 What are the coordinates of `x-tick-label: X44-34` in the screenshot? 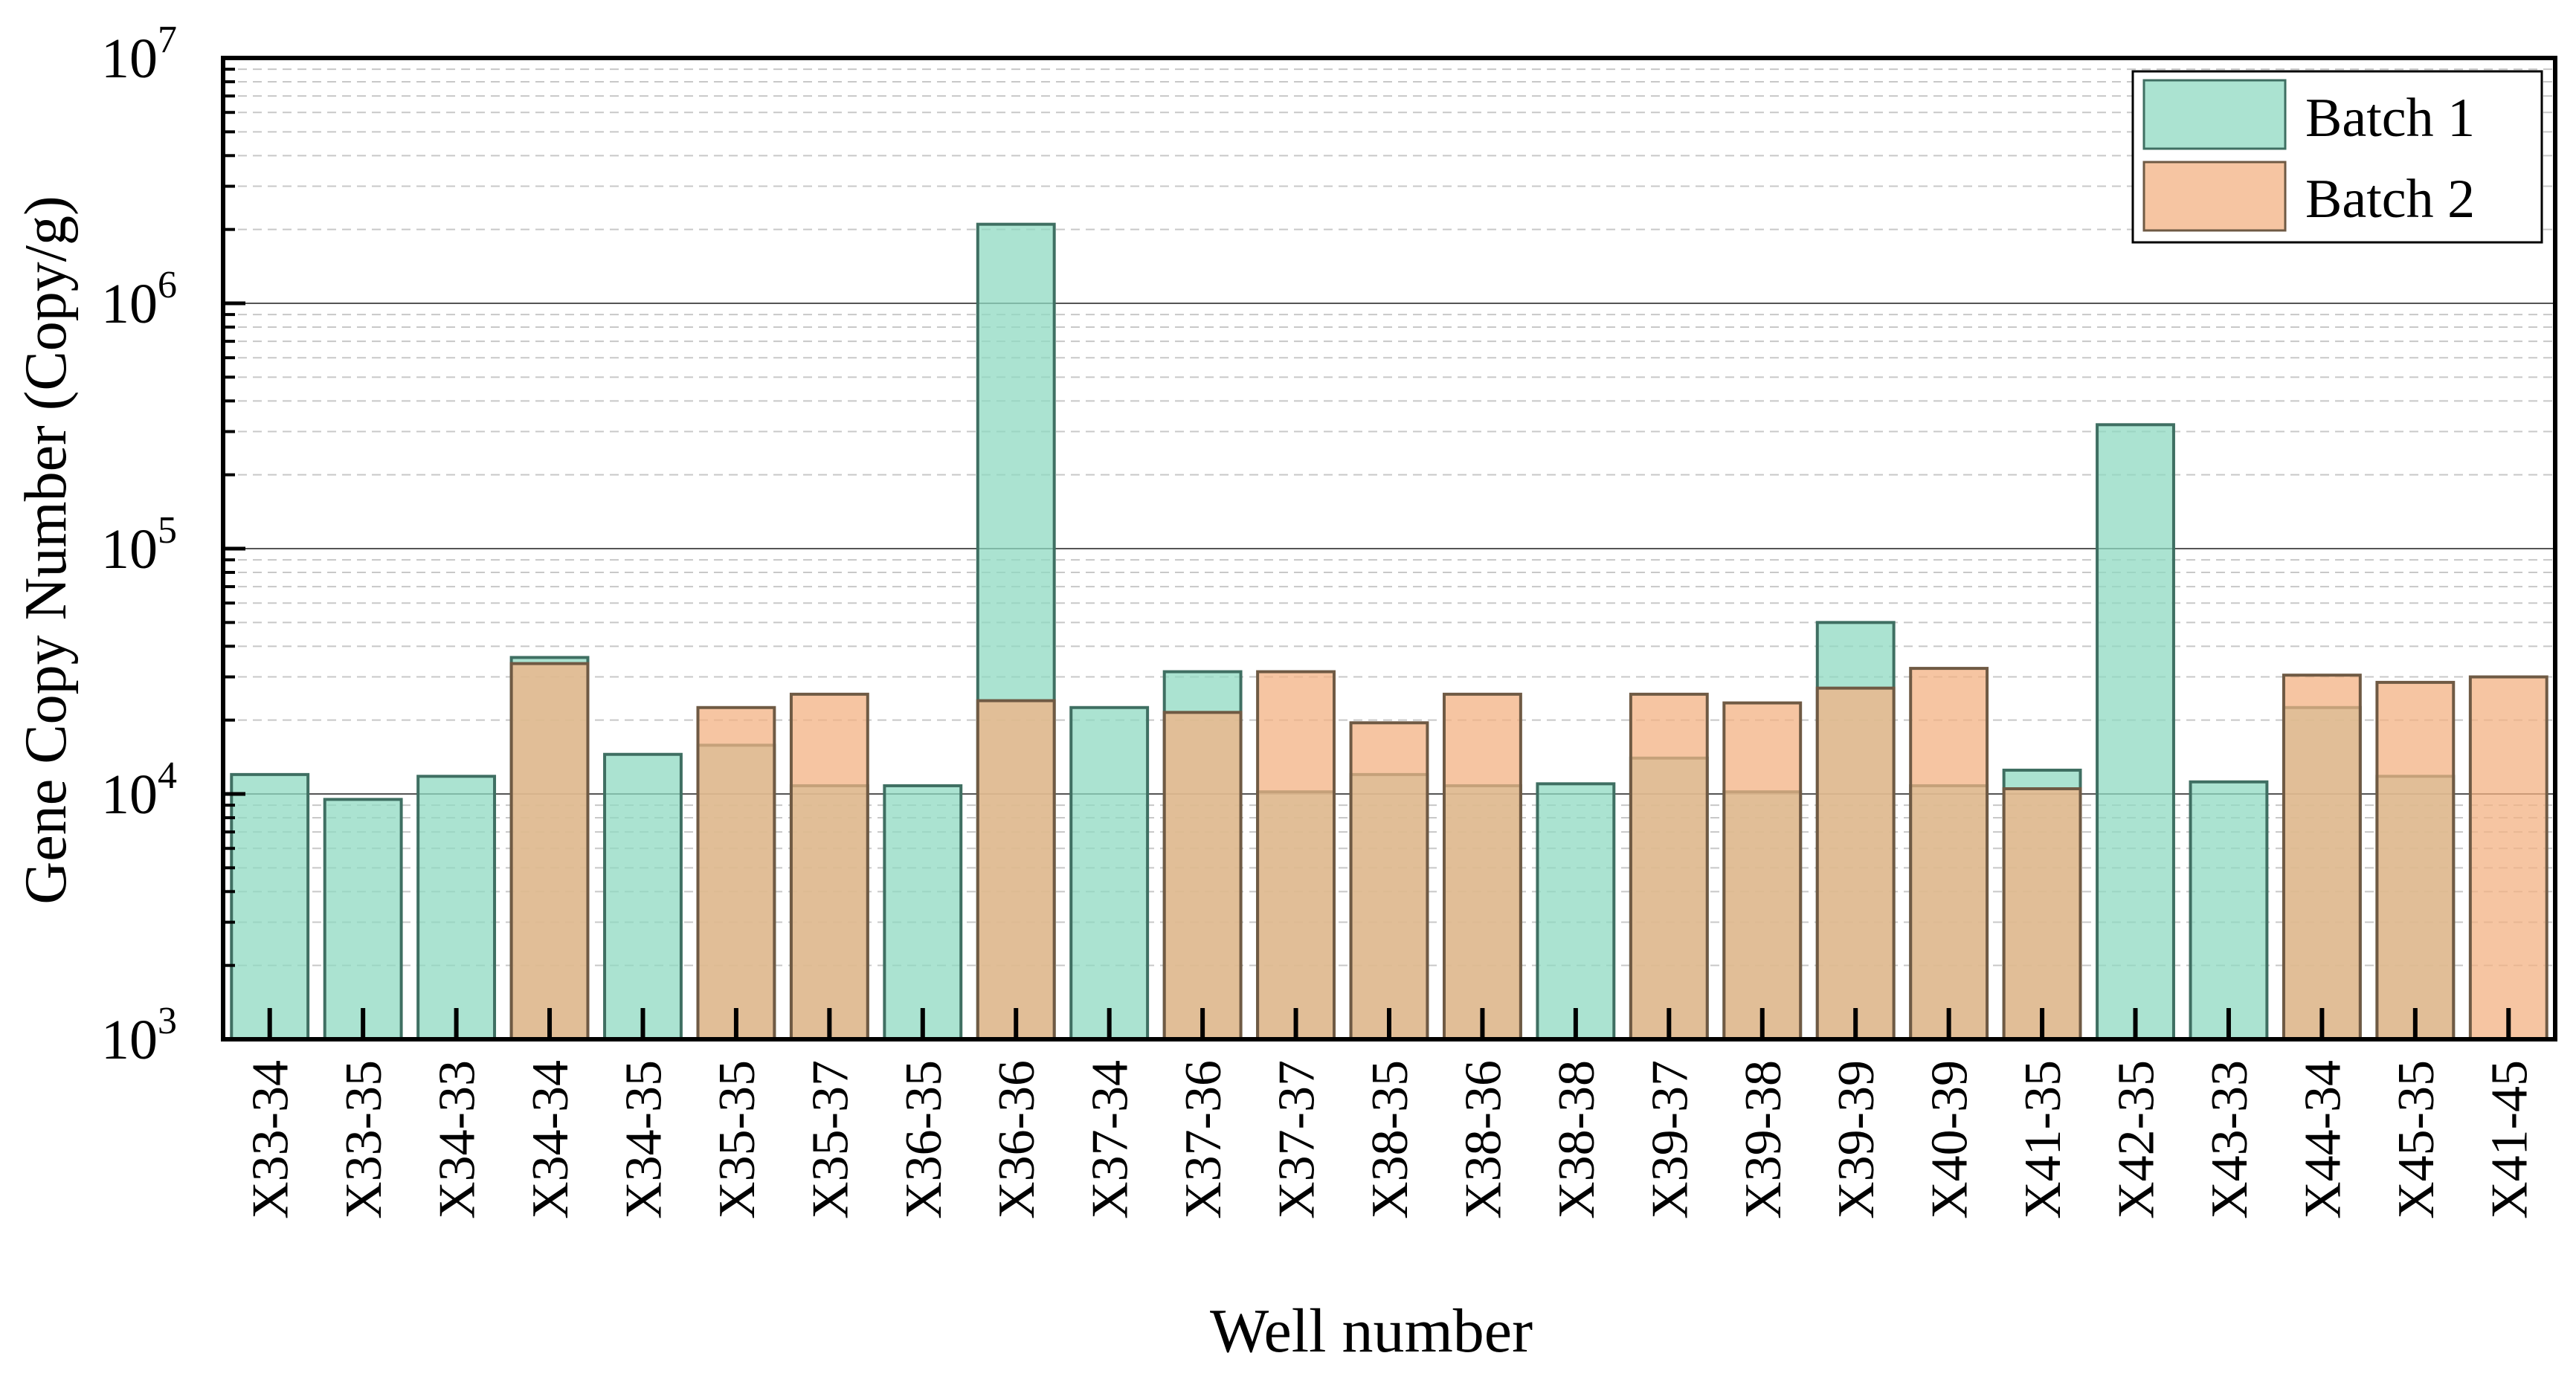 It's located at (2322, 1139).